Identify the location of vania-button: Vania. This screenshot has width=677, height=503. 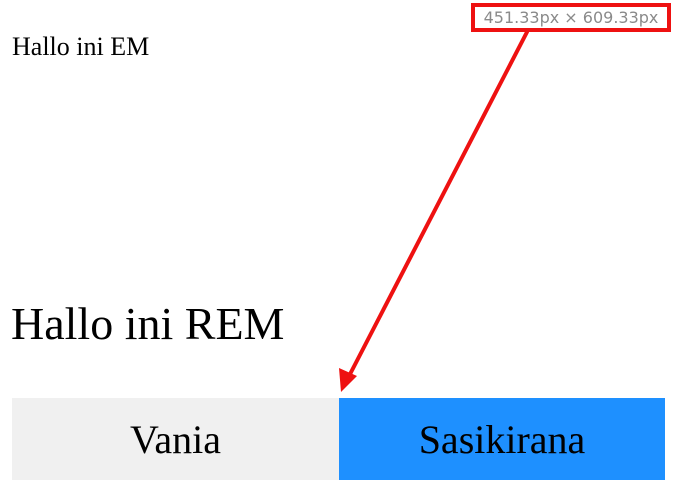
(175, 439).